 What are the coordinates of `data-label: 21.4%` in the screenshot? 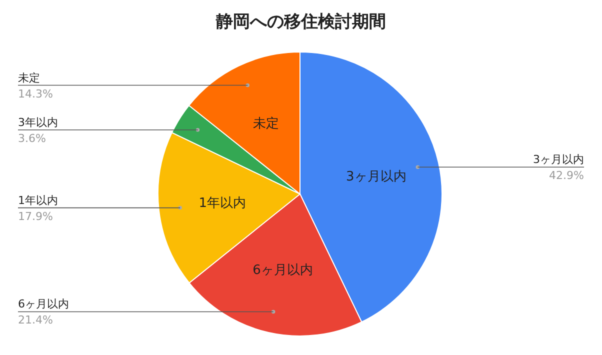 It's located at (35, 320).